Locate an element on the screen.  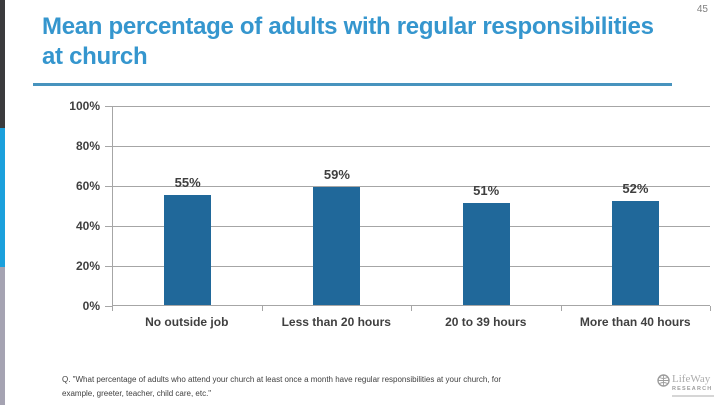
bar-column: 55% is located at coordinates (187, 205).